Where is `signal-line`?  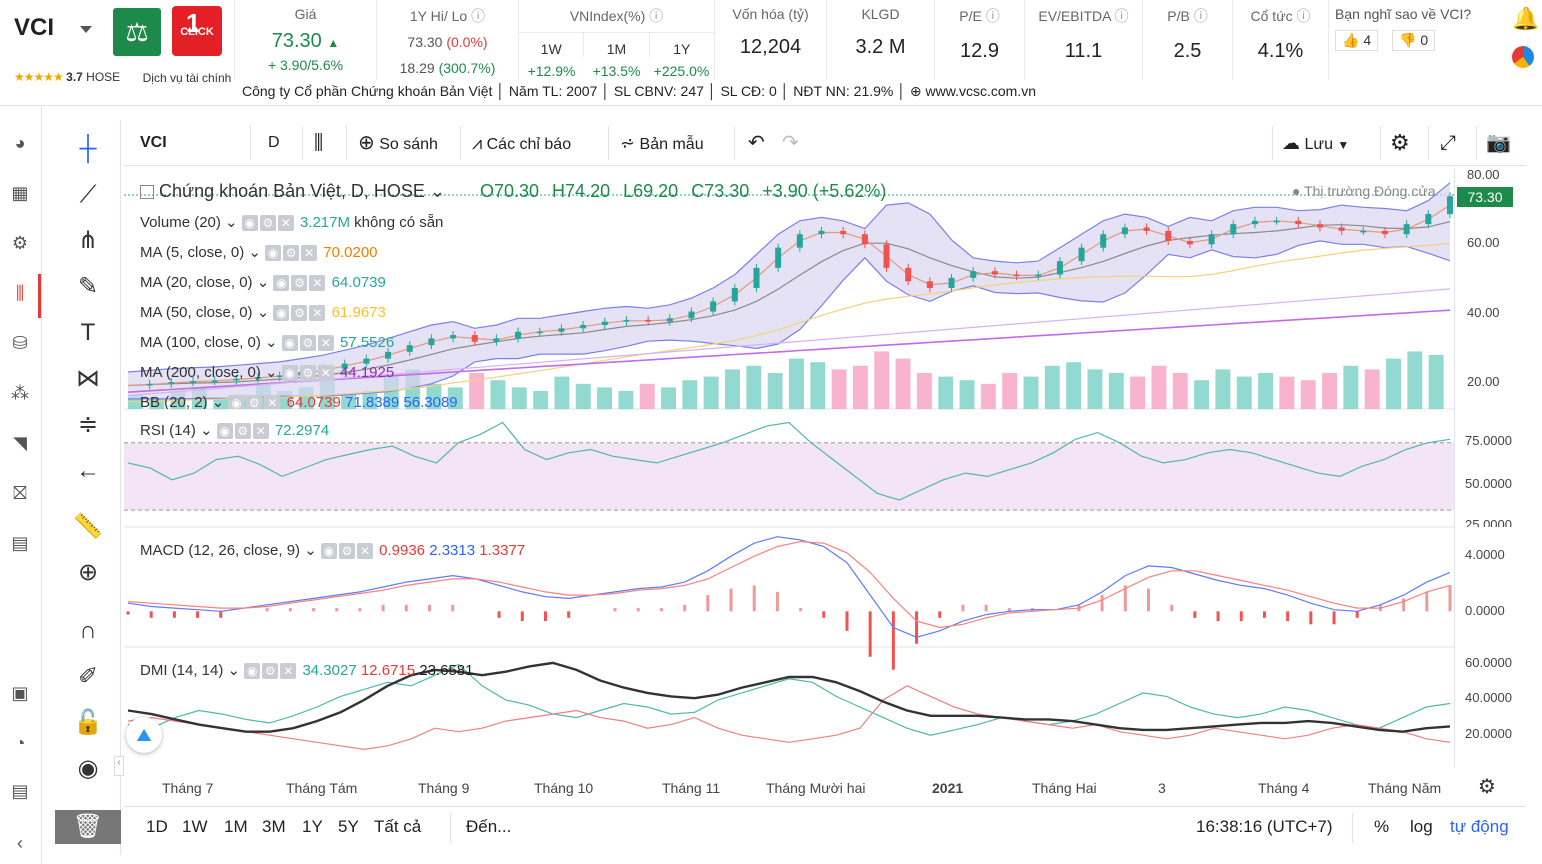
signal-line is located at coordinates (789, 584).